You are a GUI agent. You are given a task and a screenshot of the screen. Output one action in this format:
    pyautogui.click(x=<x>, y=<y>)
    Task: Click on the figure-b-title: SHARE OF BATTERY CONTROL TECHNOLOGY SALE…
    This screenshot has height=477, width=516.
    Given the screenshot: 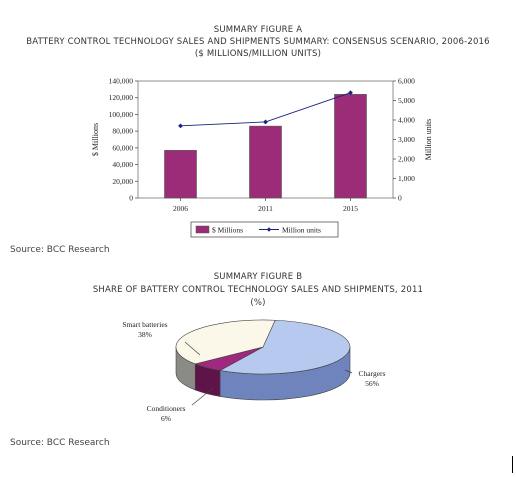 What is the action you would take?
    pyautogui.click(x=258, y=290)
    